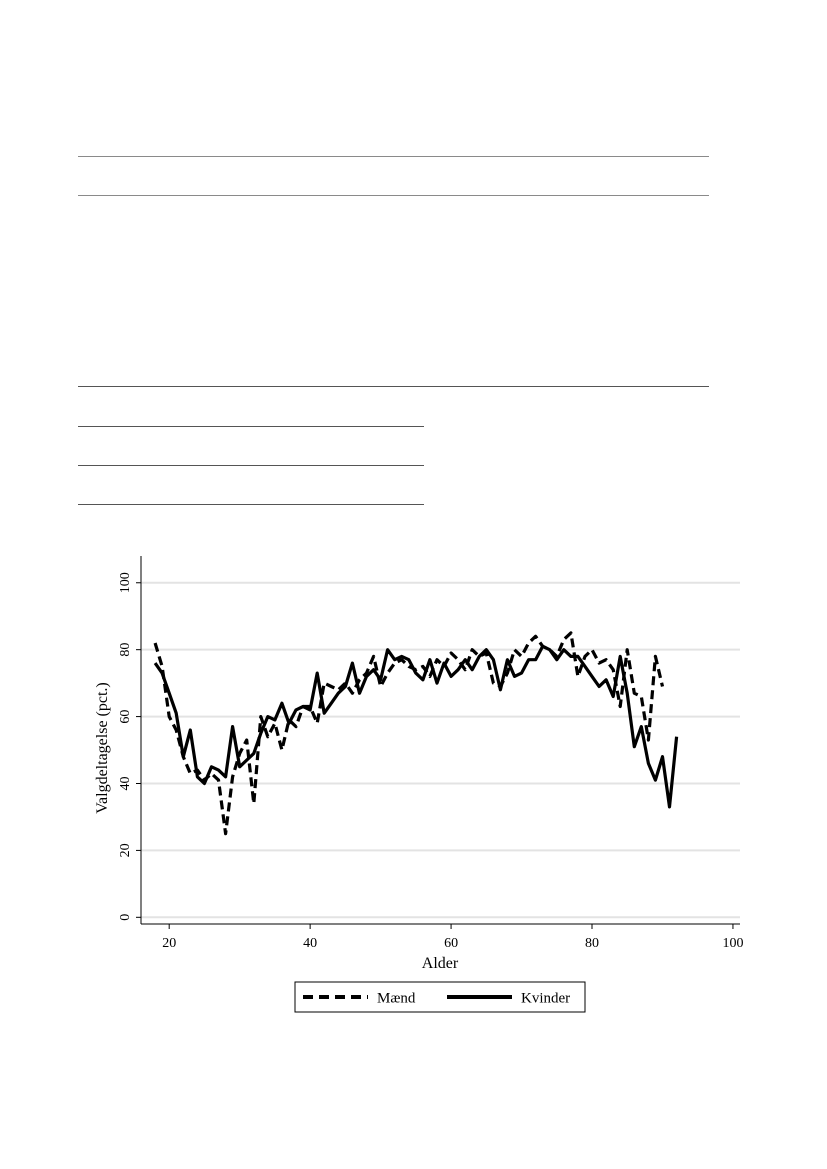 The image size is (827, 1169). I want to click on x-tick-label: 60, so click(451, 943).